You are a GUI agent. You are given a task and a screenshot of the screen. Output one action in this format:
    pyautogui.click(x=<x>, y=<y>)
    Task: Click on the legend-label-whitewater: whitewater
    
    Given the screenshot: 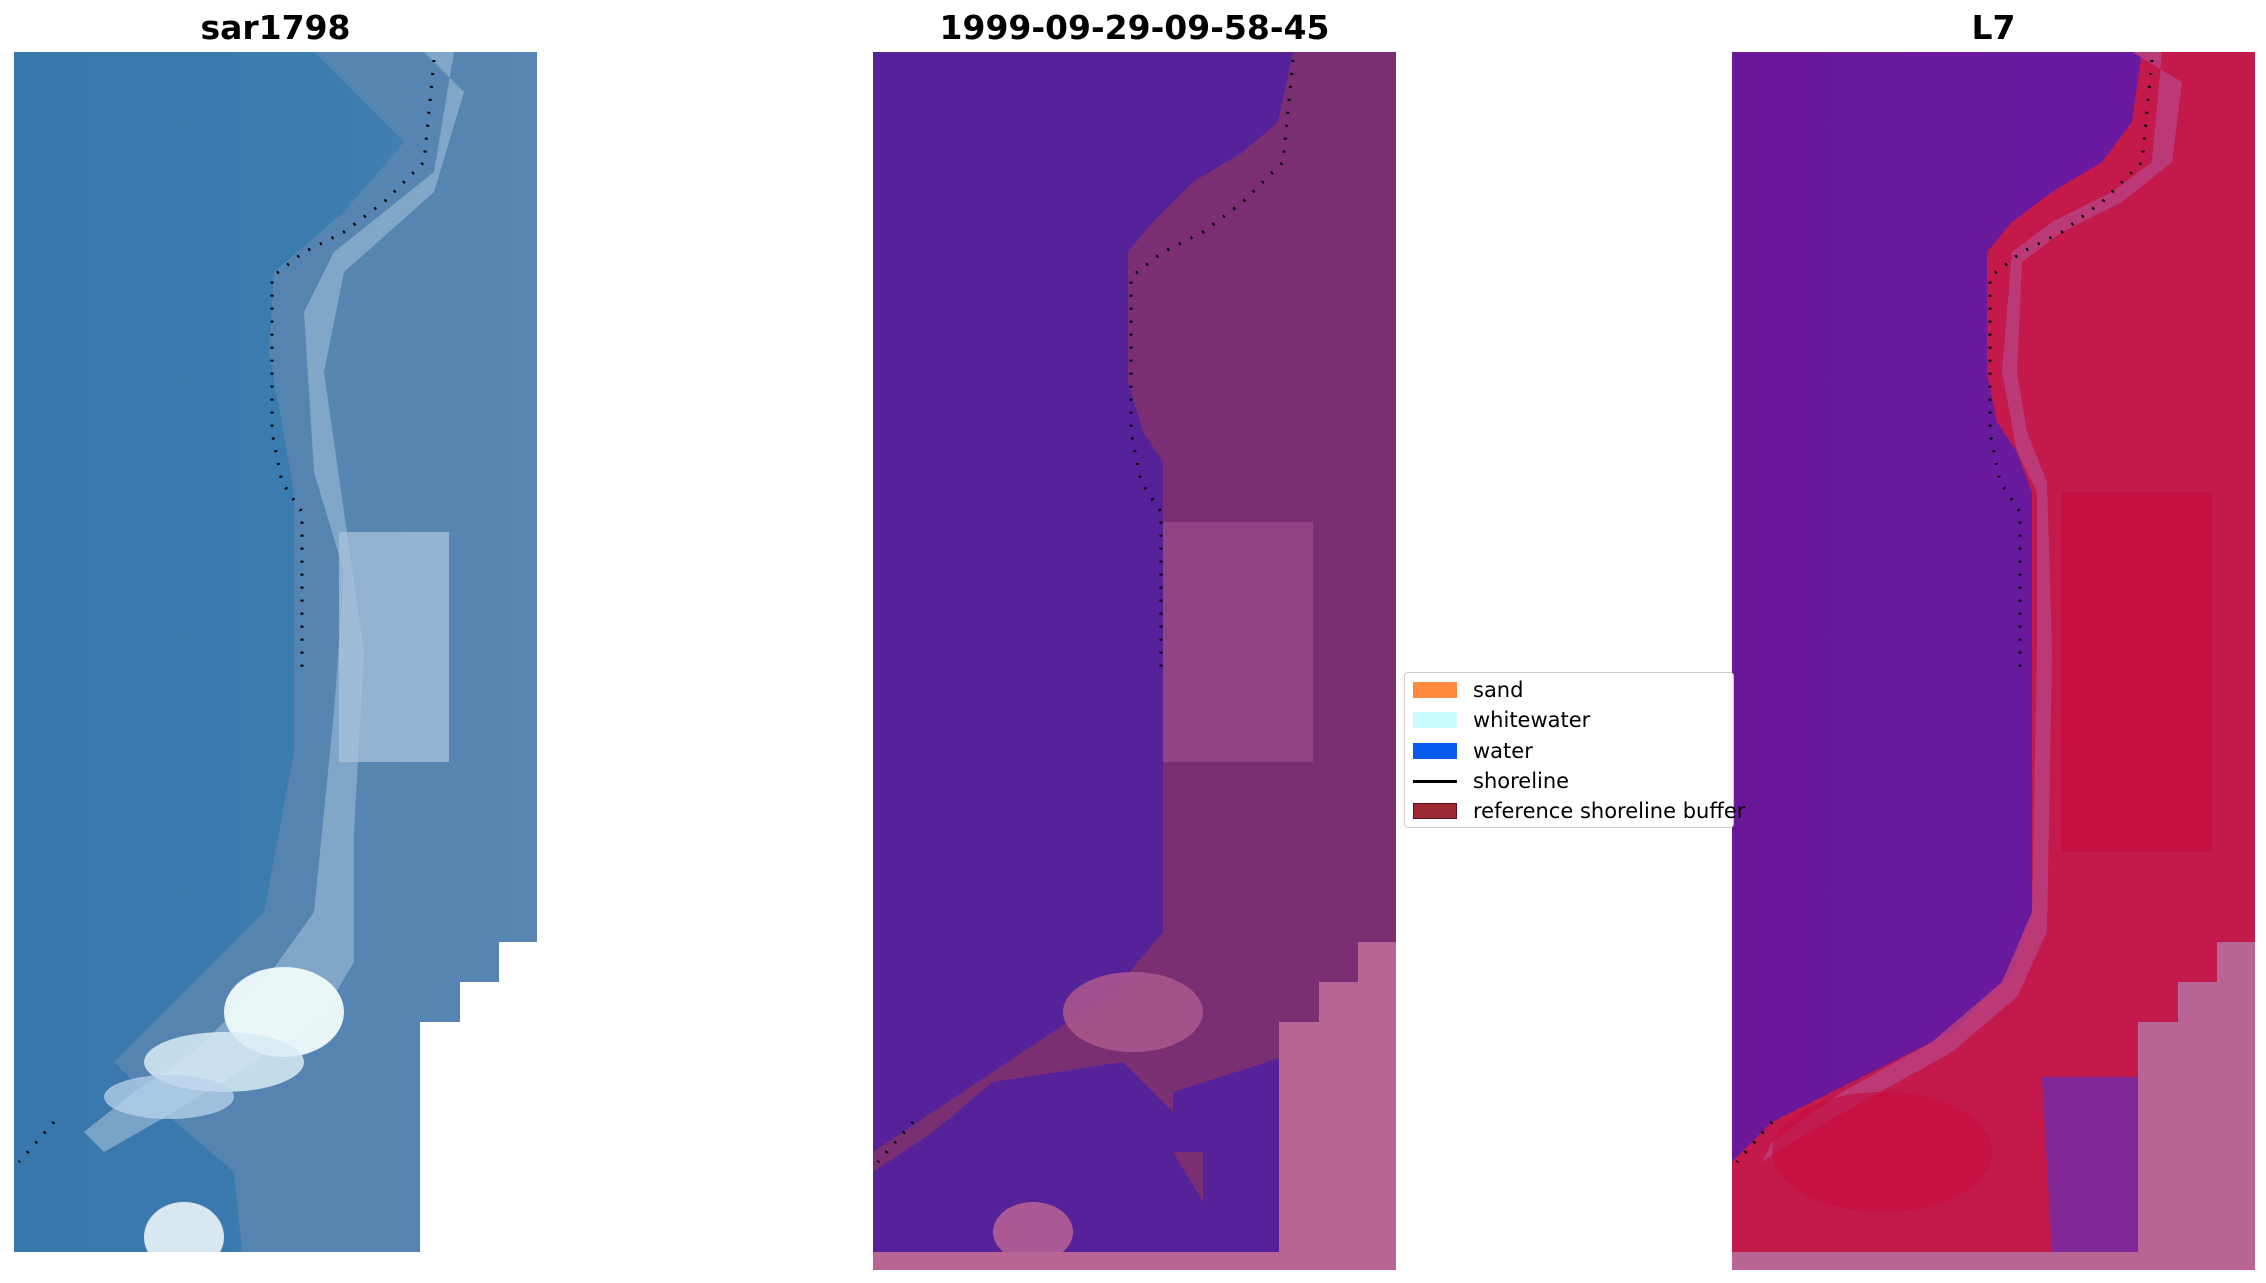 What is the action you would take?
    pyautogui.click(x=1532, y=720)
    